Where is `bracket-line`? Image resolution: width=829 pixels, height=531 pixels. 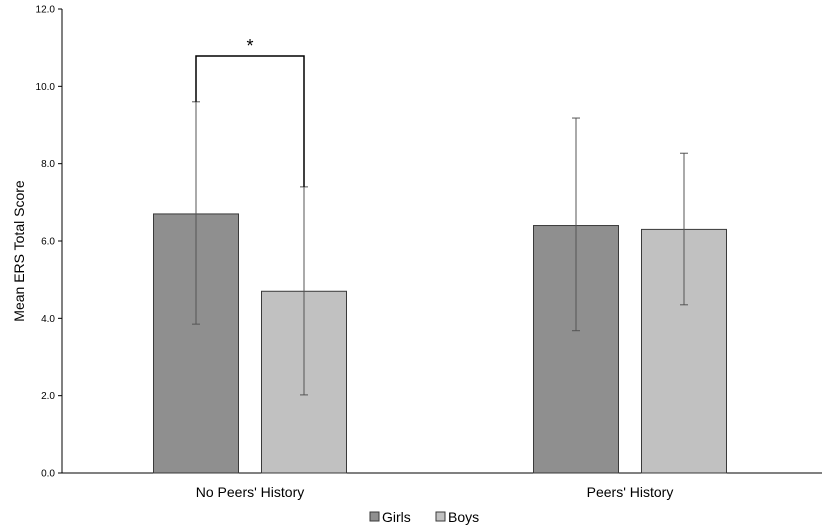 bracket-line is located at coordinates (250, 121).